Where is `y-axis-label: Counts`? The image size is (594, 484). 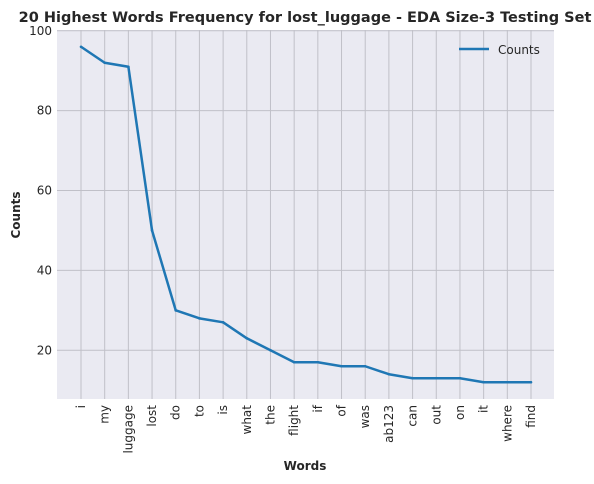 y-axis-label: Counts is located at coordinates (16, 214).